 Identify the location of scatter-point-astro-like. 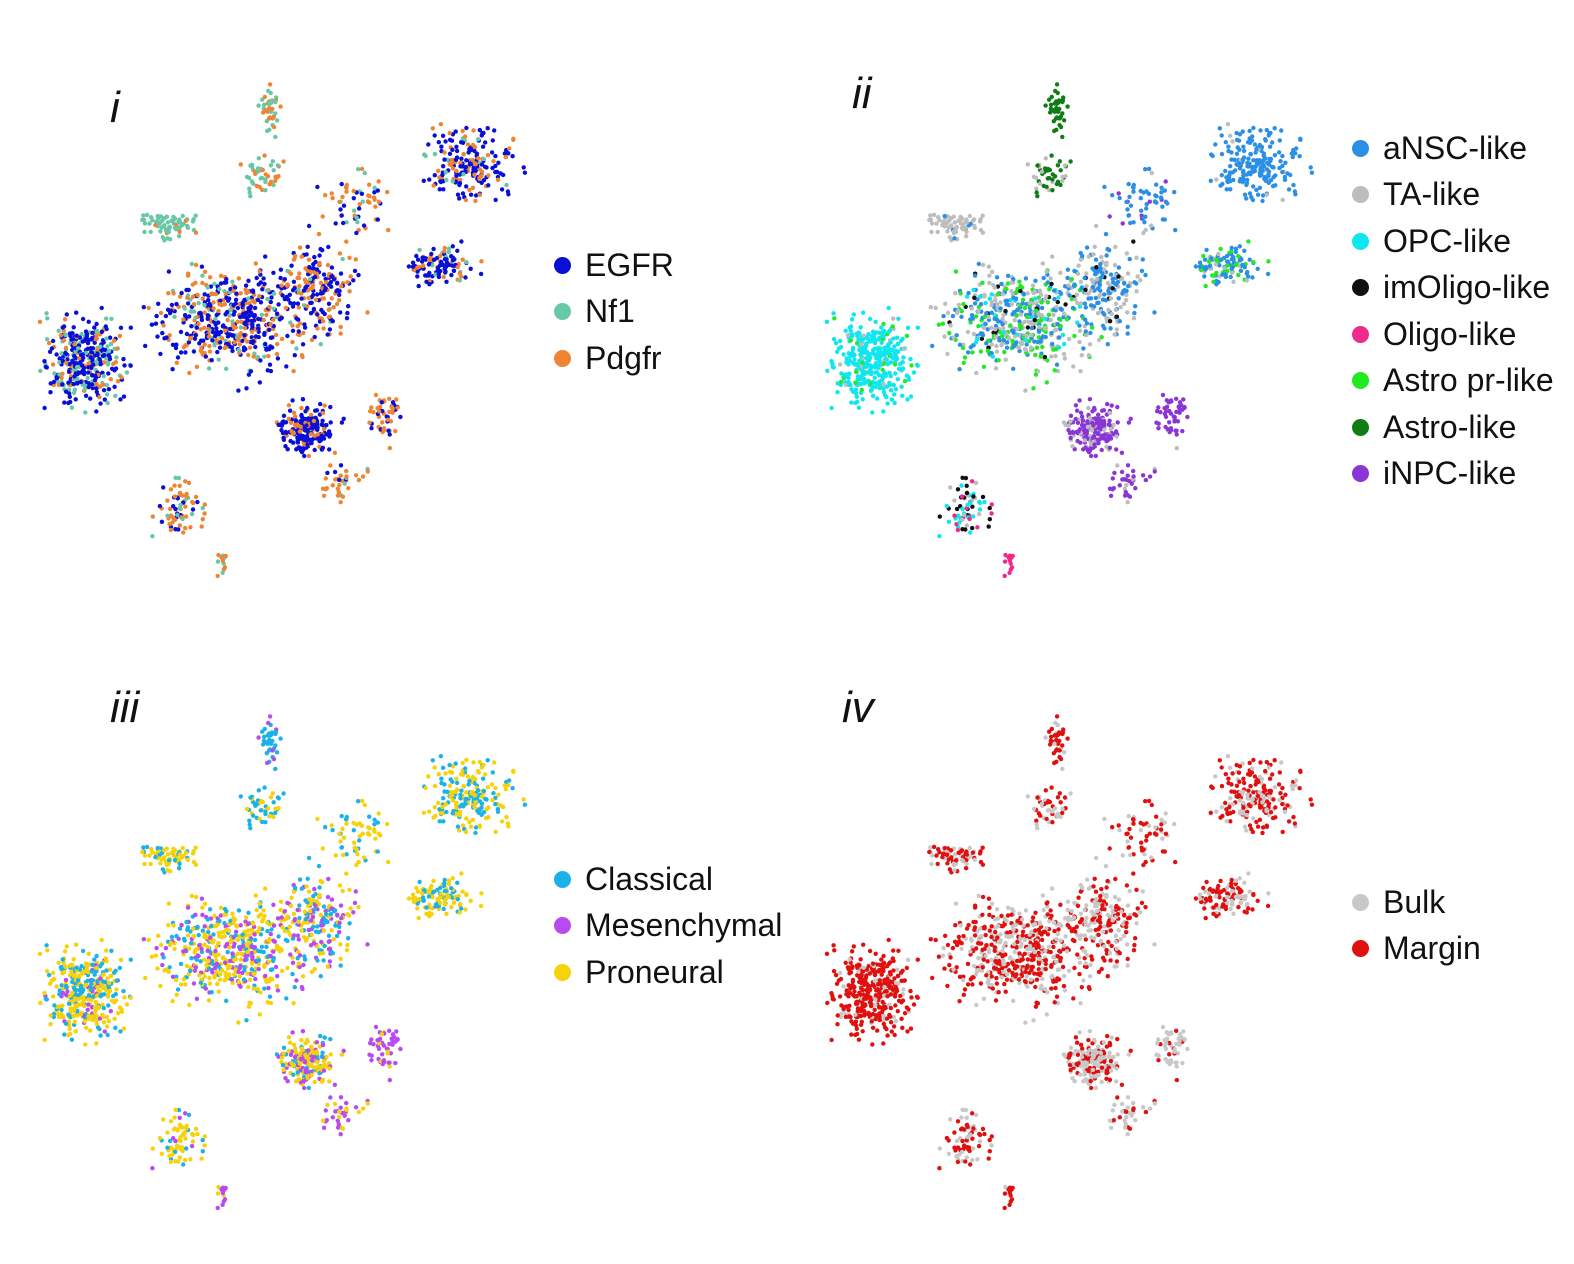
(1059, 100).